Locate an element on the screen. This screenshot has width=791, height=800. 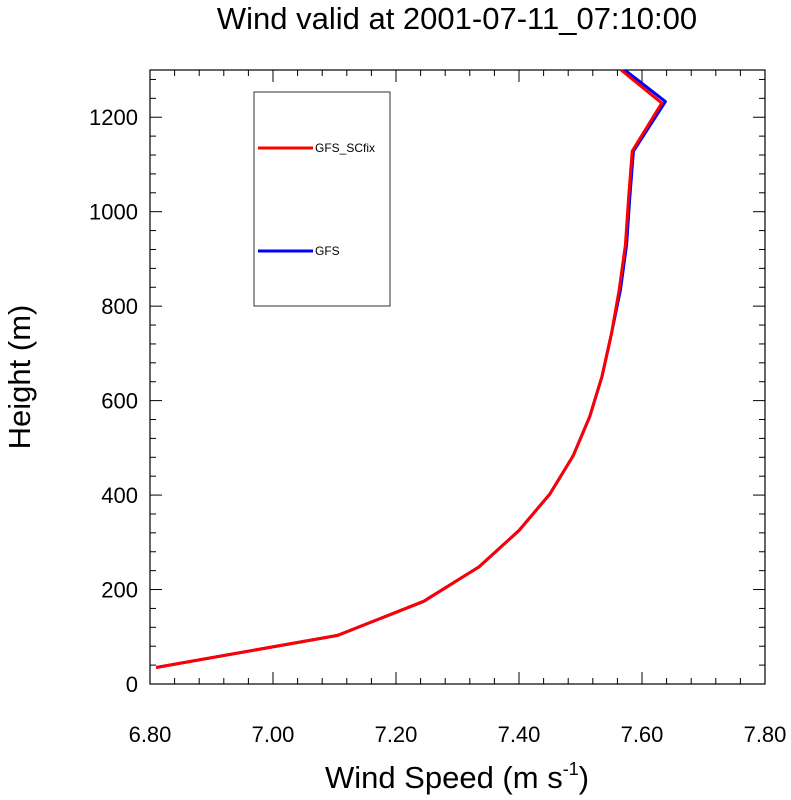
y-tick-label: 400 is located at coordinates (119, 495).